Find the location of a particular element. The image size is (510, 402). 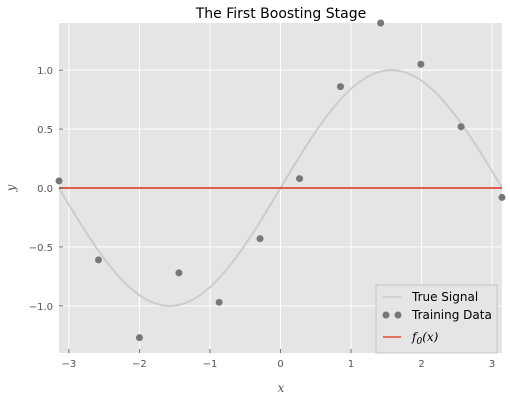

y-tick-label: 0.0 is located at coordinates (45, 189).